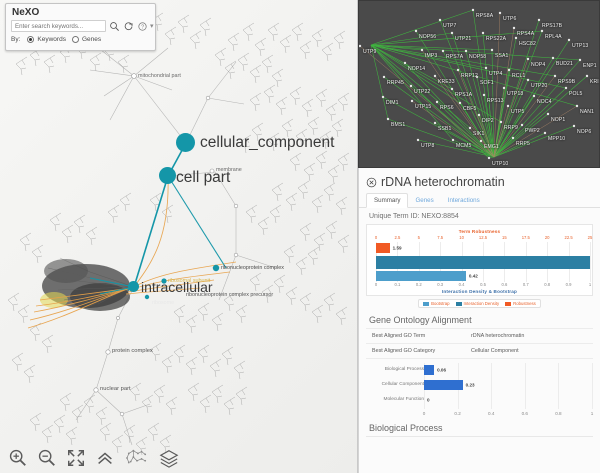 The height and width of the screenshot is (473, 600). What do you see at coordinates (185, 142) in the screenshot?
I see `node-cellular-component` at bounding box center [185, 142].